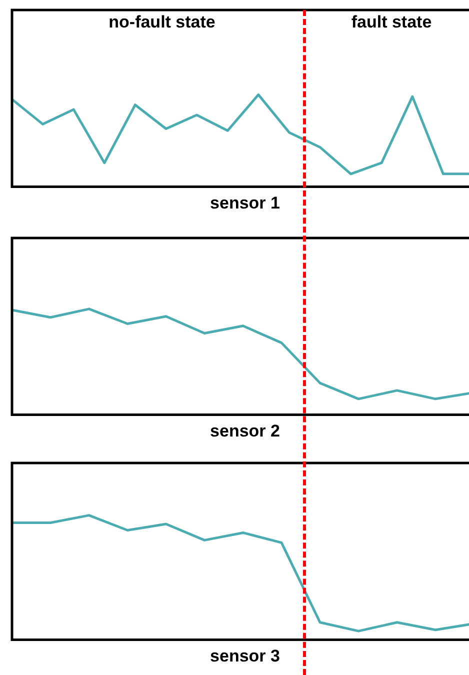 This screenshot has width=469, height=675. I want to click on x-axis-title: sensor 2, so click(245, 430).